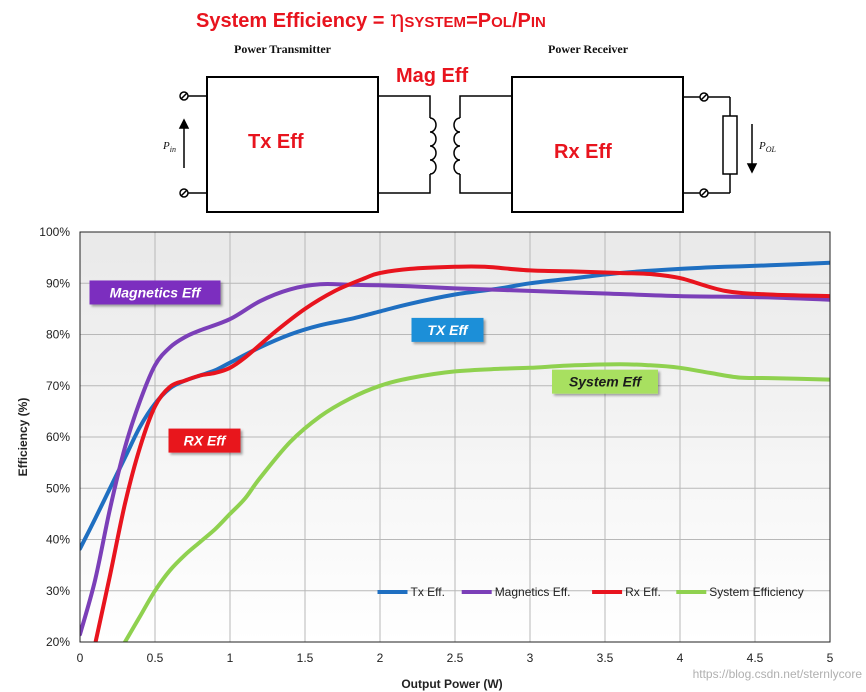  I want to click on watermark: https://blog.csdn.net/sternlycore, so click(778, 674).